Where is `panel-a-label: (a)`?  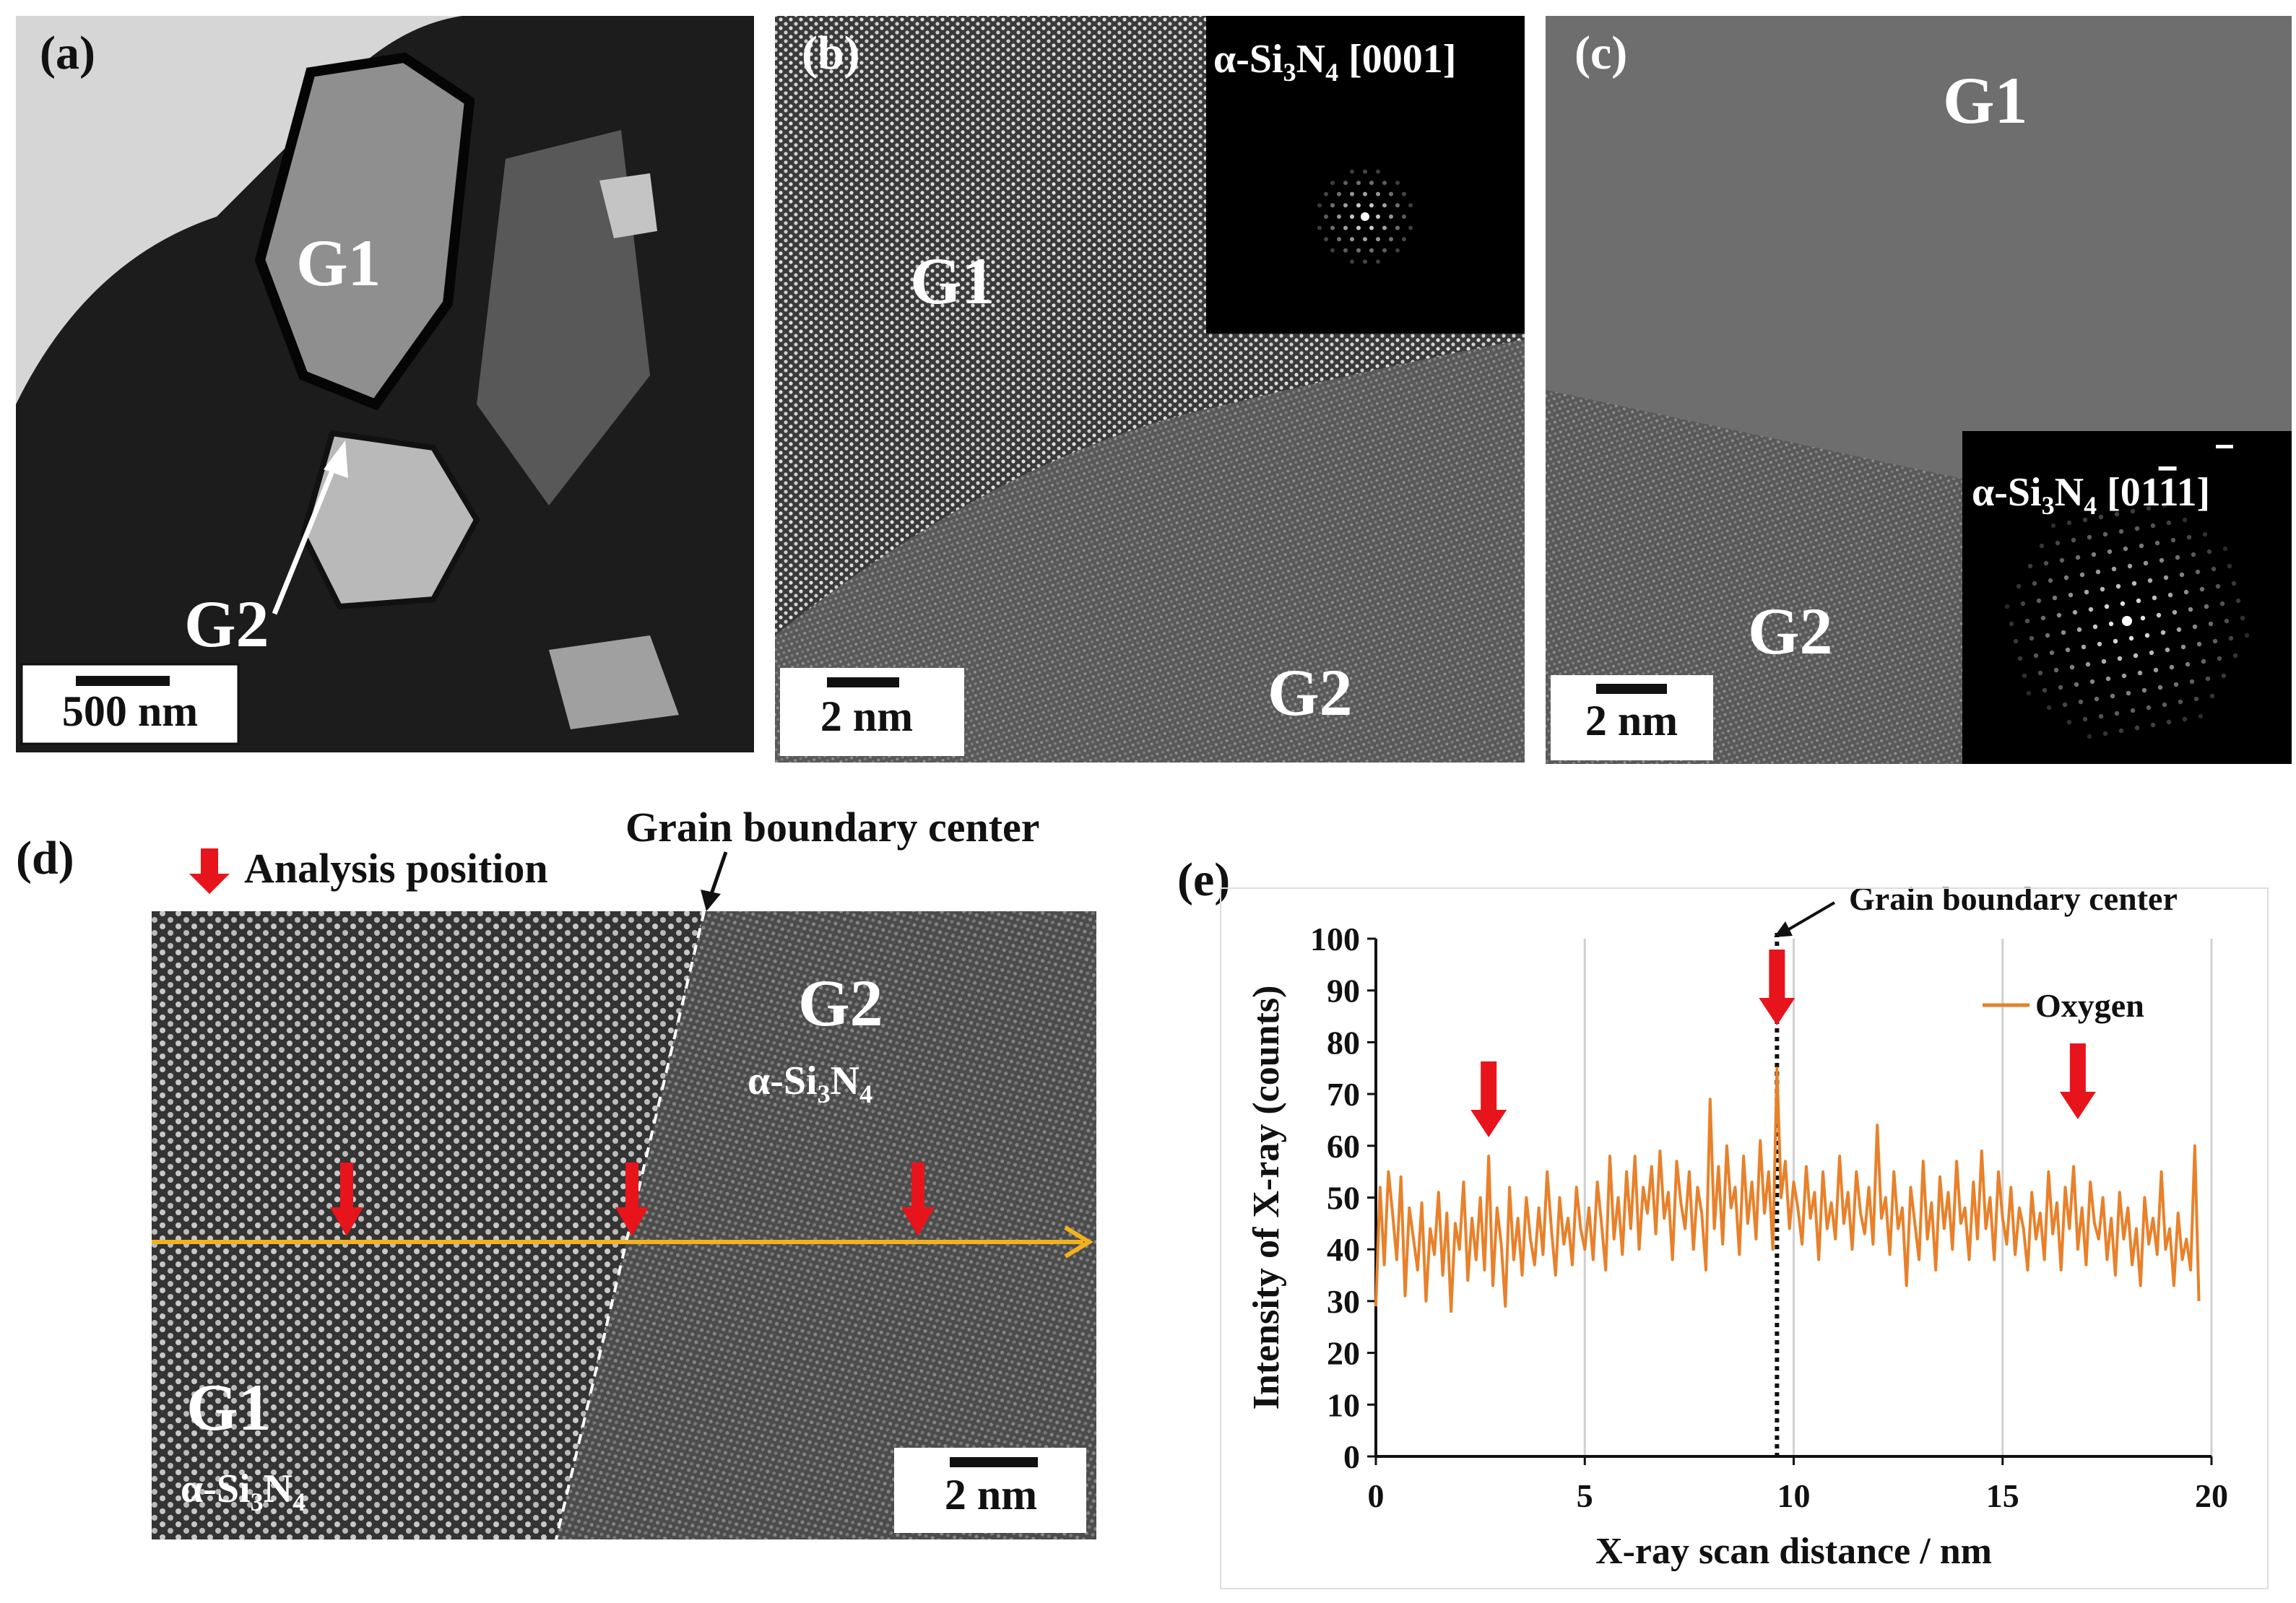 panel-a-label: (a) is located at coordinates (67, 53).